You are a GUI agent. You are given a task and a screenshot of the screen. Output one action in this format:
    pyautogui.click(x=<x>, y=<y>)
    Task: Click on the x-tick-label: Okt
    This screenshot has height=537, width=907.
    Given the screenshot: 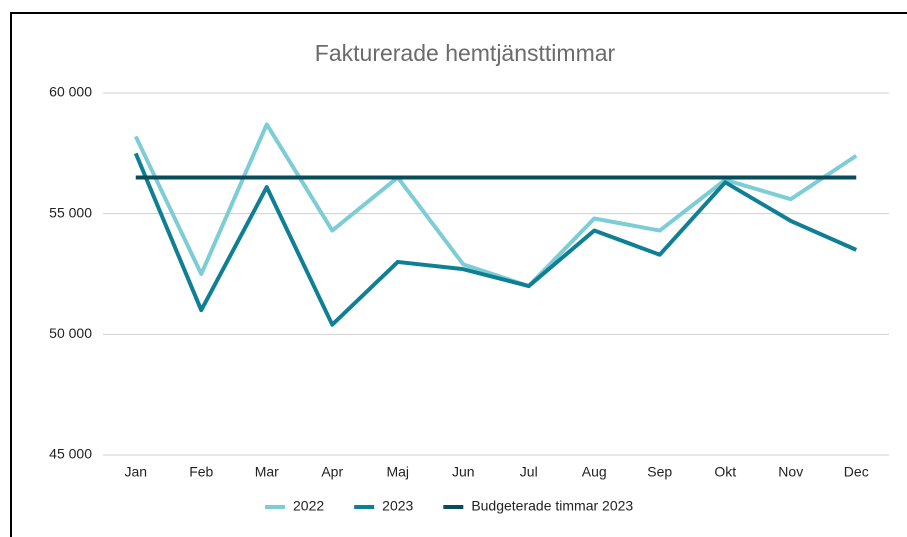 What is the action you would take?
    pyautogui.click(x=725, y=472)
    